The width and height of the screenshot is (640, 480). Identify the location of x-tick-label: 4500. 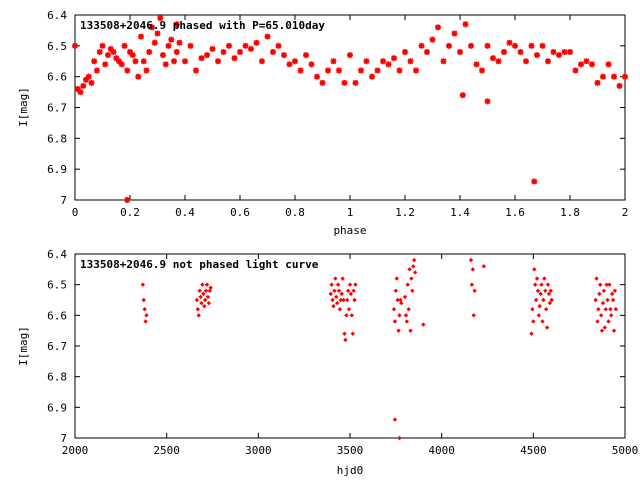
(533, 450).